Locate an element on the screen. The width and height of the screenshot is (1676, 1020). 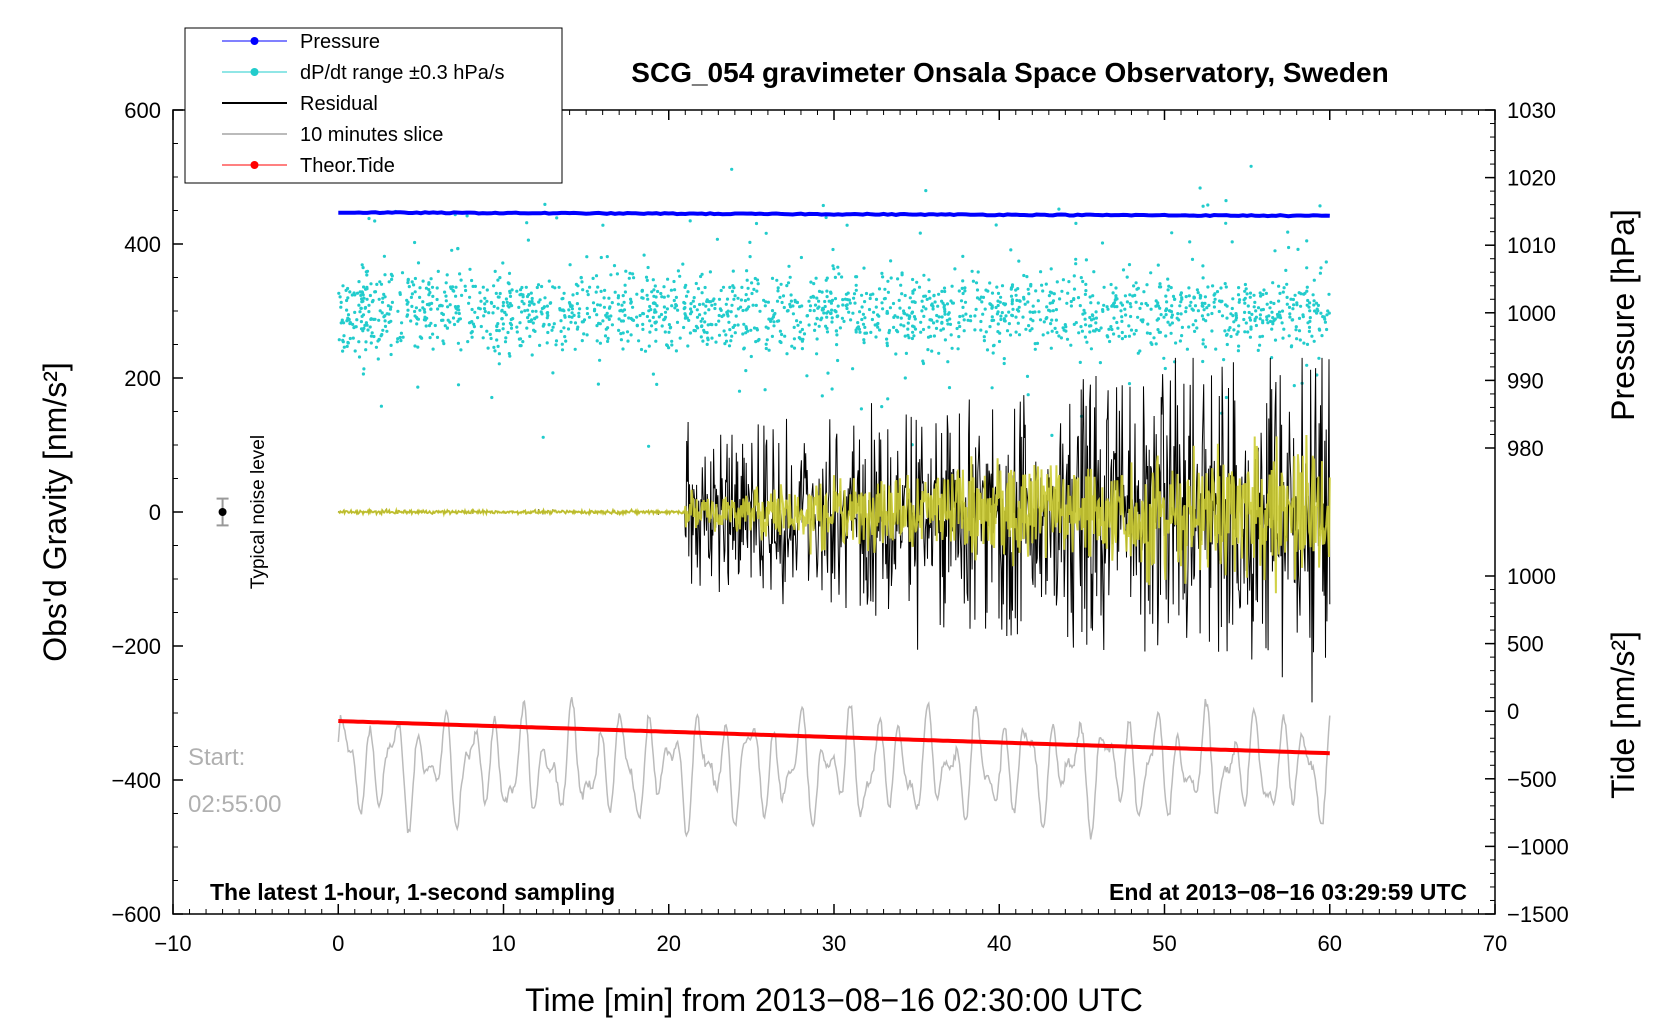
y-tick-label-left: 200 is located at coordinates (142, 378).